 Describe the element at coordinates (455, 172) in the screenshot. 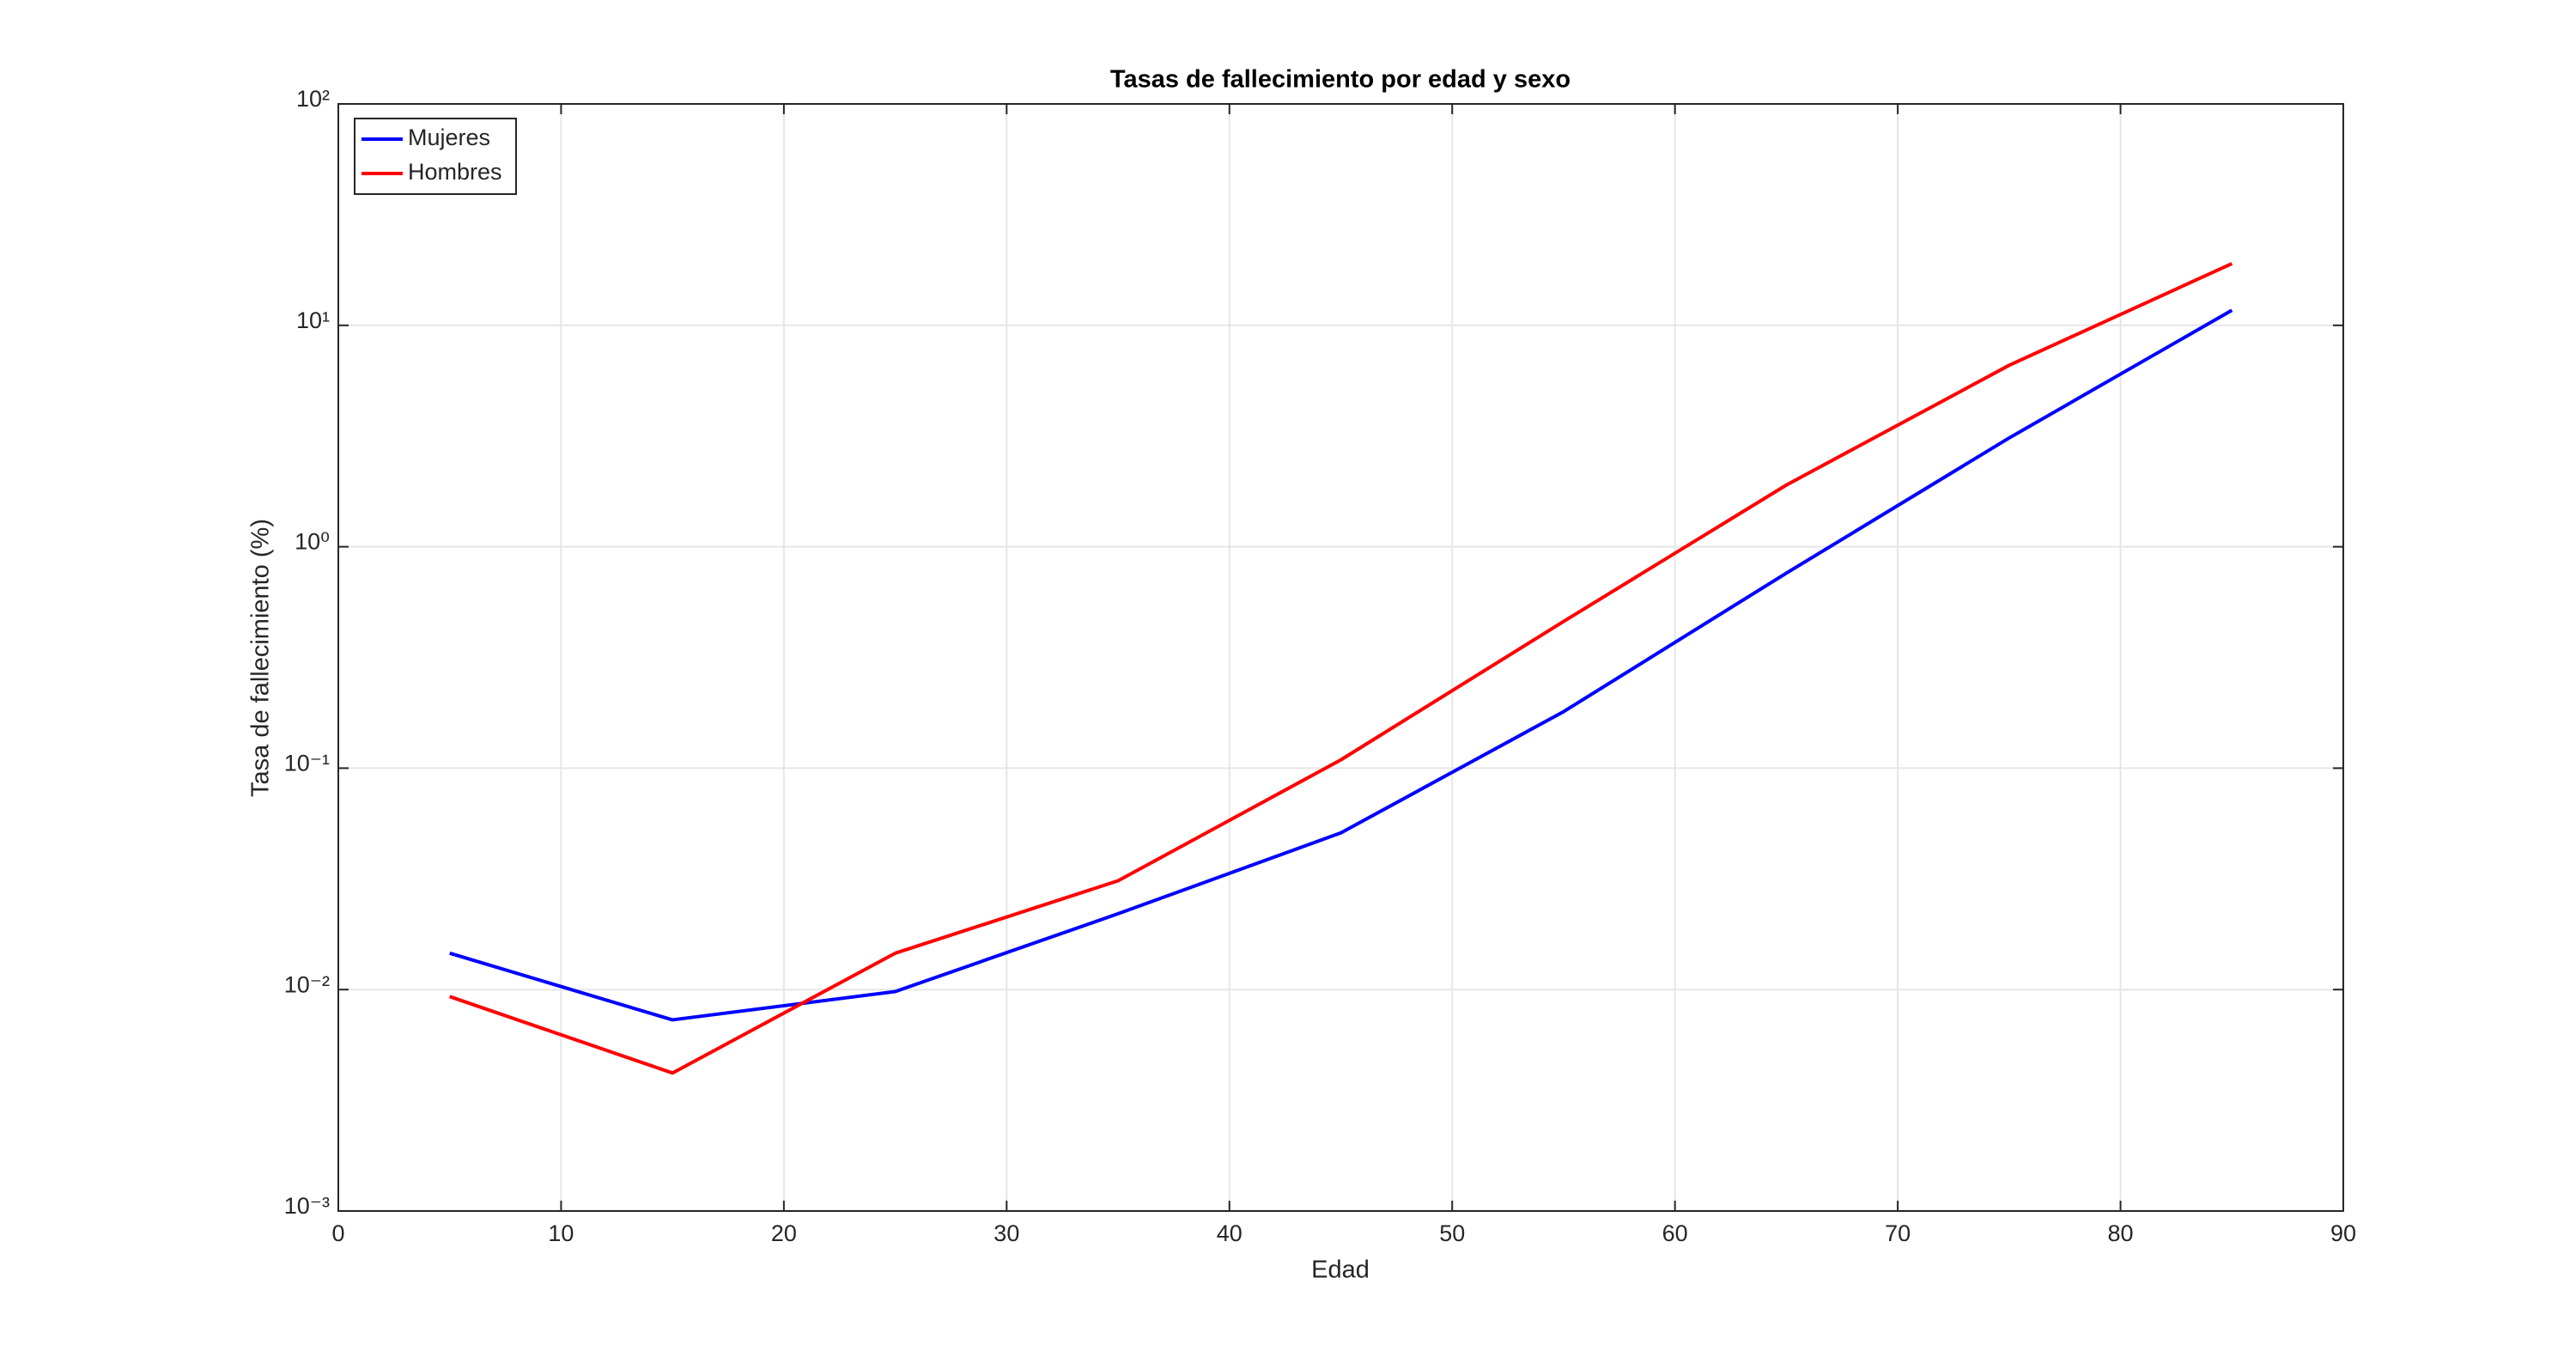

I see `legend-label: Hombres` at that location.